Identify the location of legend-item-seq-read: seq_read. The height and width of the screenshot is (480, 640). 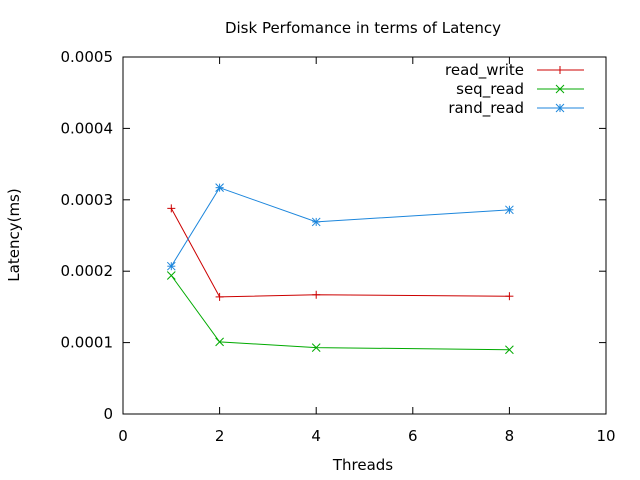
(520, 89).